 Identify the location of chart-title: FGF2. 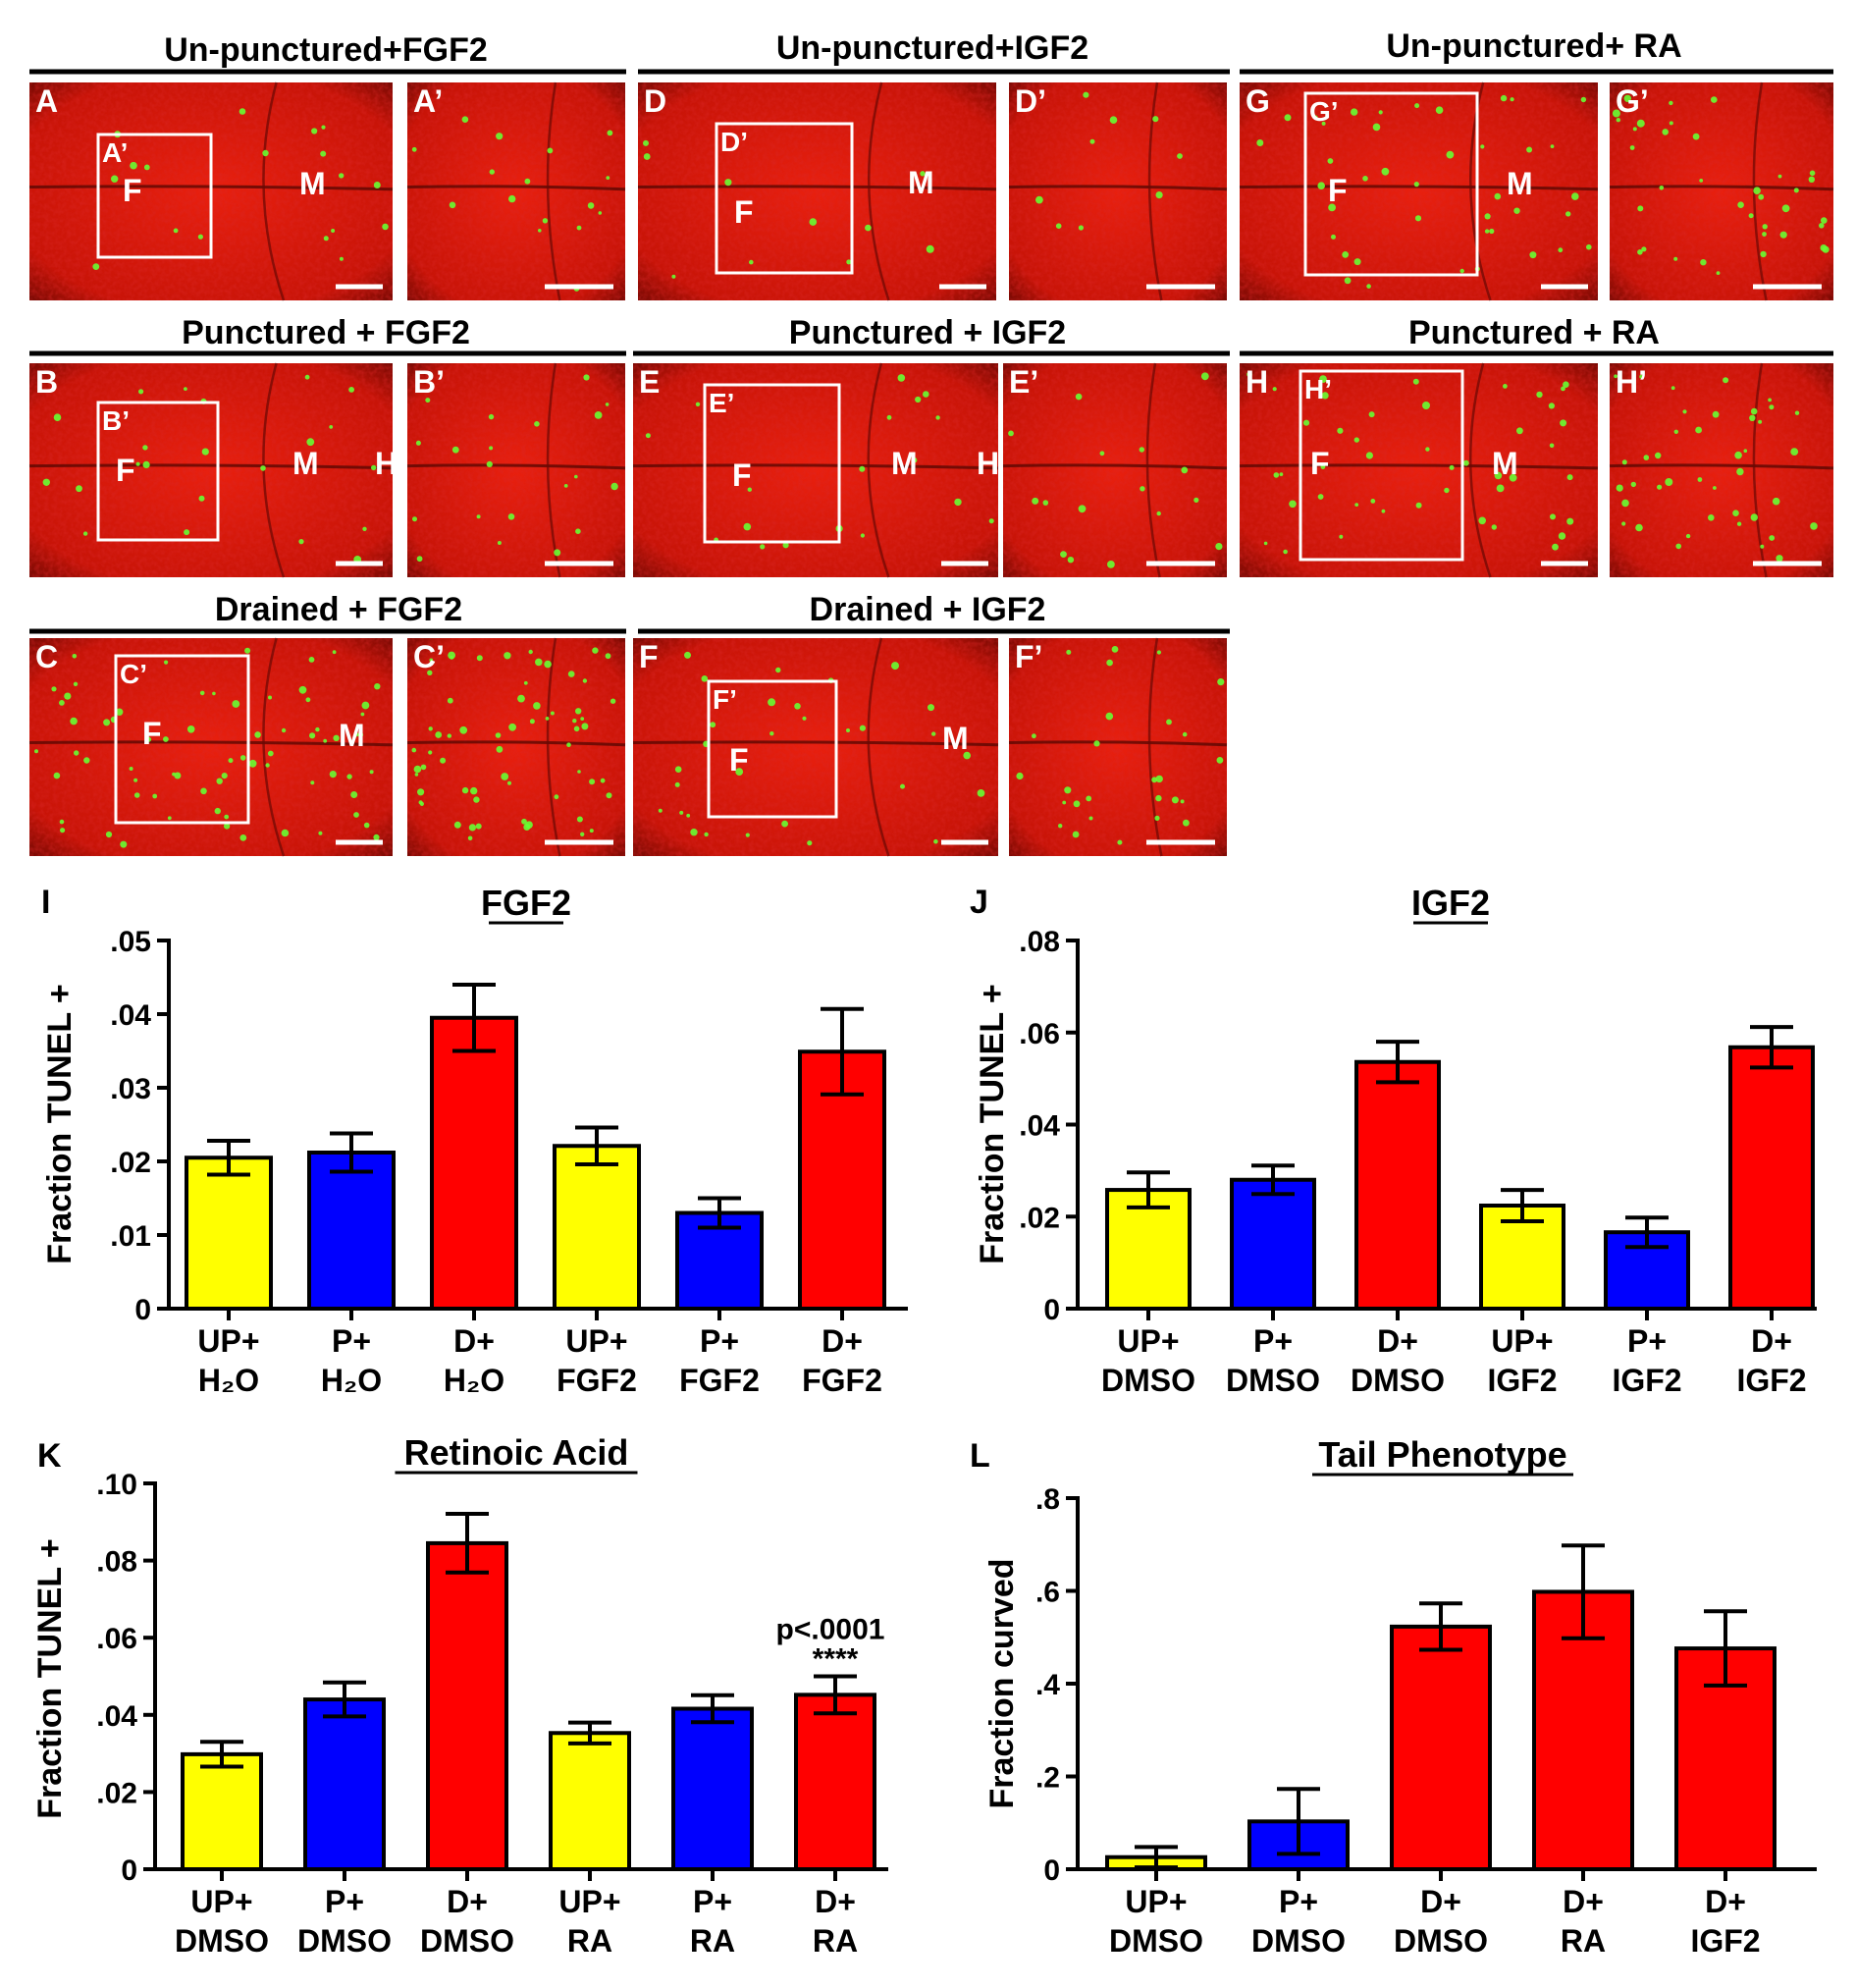
(526, 903).